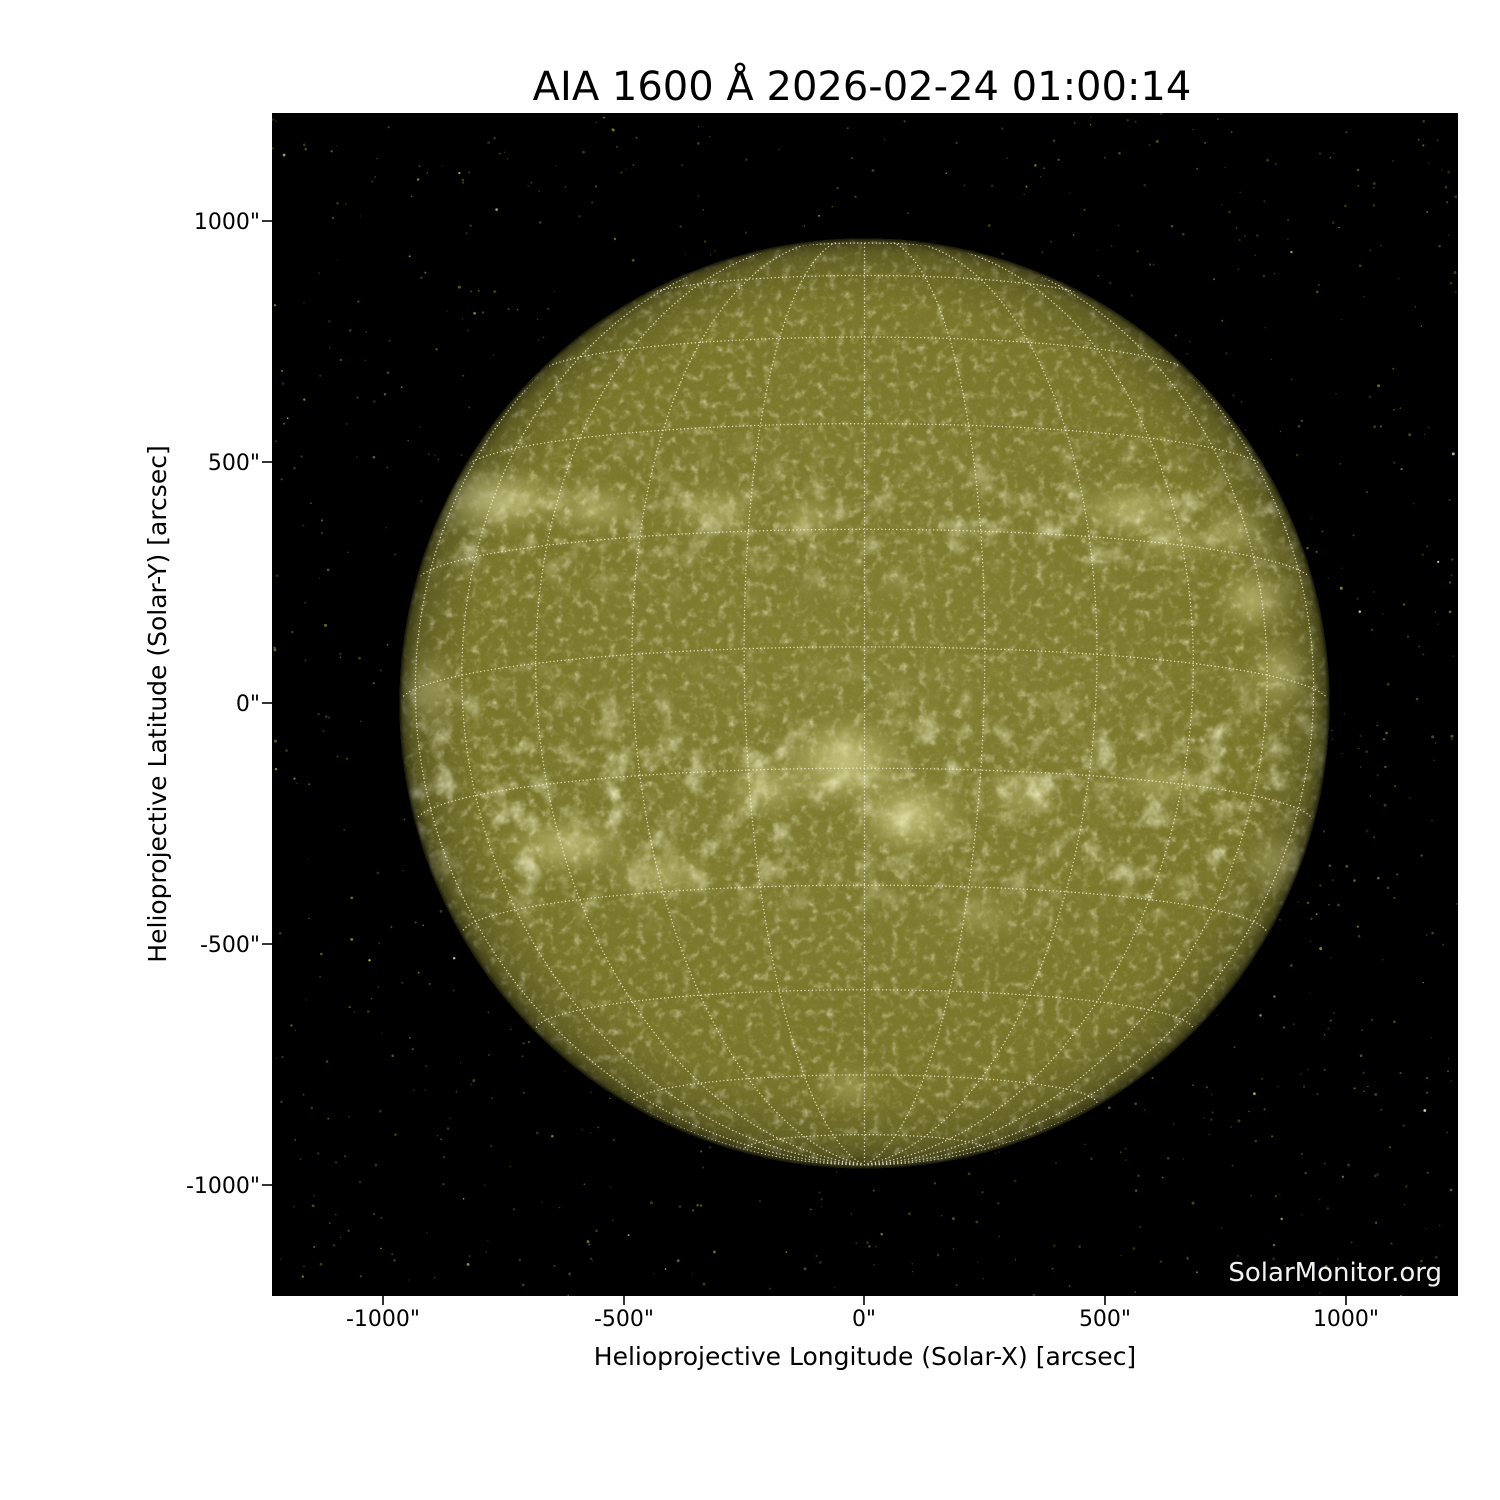 Image resolution: width=1500 pixels, height=1500 pixels. I want to click on x-tick-label: 1000", so click(1346, 1319).